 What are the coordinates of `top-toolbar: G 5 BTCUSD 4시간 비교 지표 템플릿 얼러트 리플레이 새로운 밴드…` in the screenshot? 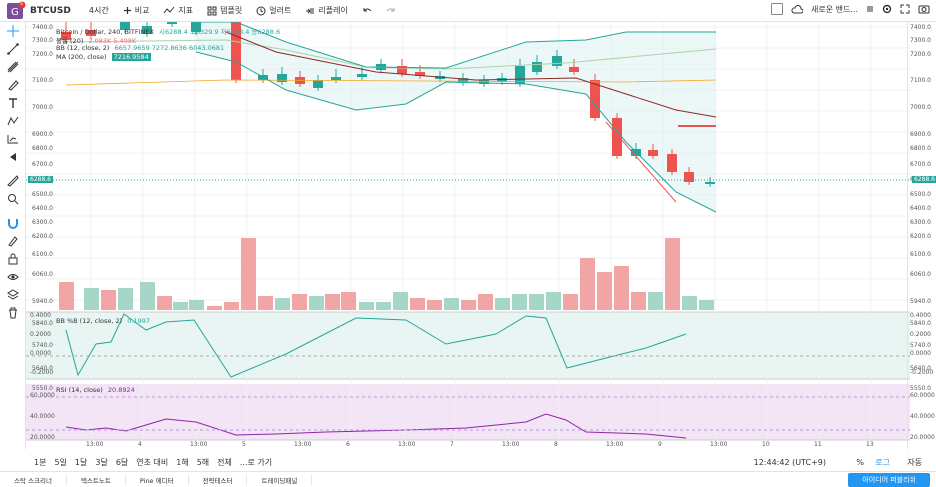 It's located at (468, 11).